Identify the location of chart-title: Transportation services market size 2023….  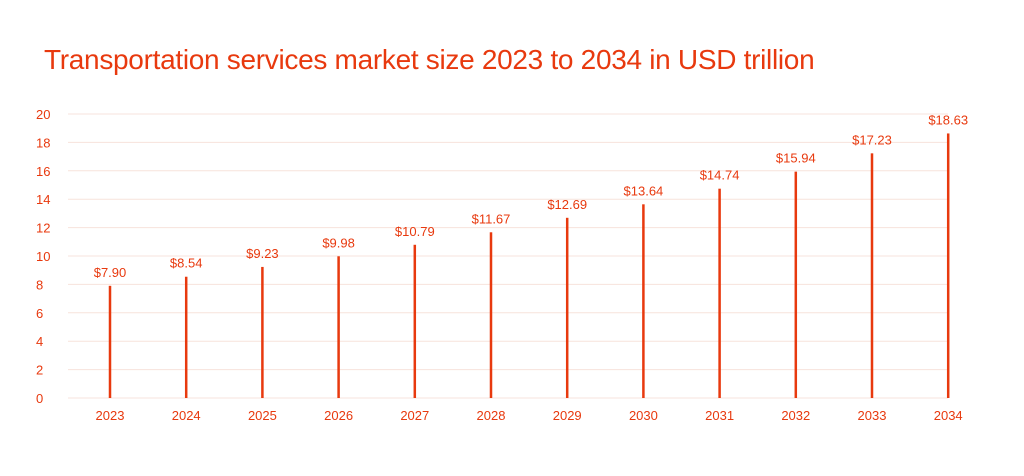
(429, 59).